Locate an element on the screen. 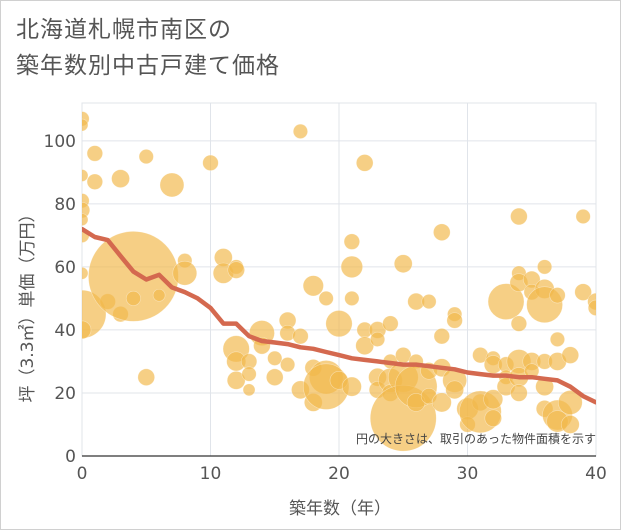 Image resolution: width=621 pixels, height=530 pixels. x-tick-label: 20 is located at coordinates (339, 474).